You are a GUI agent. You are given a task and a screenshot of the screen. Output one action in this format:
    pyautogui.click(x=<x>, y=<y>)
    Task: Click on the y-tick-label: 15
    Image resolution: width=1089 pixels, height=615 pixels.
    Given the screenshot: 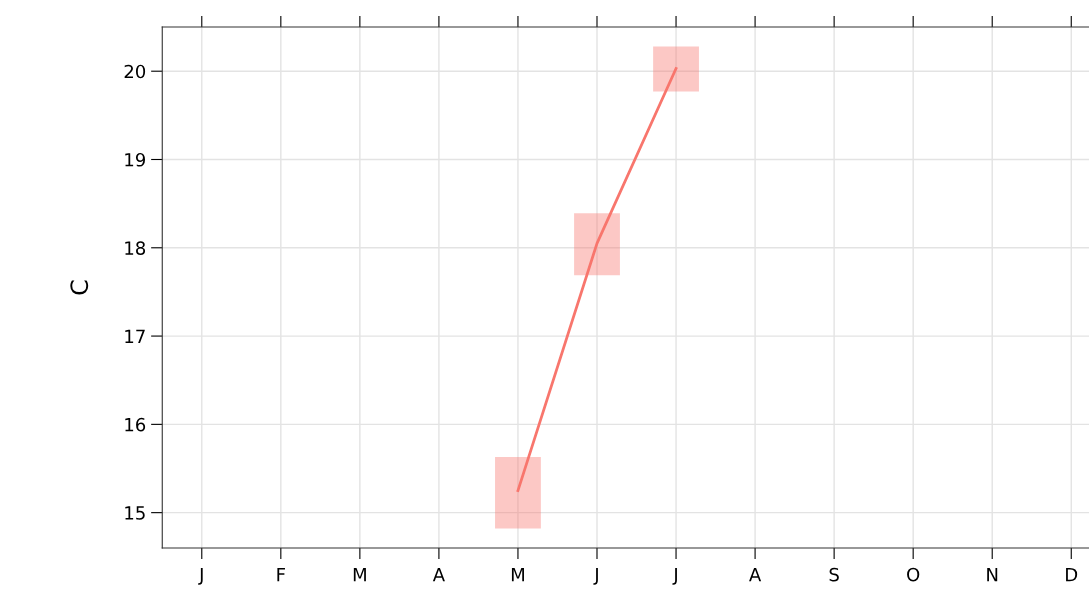 What is the action you would take?
    pyautogui.click(x=135, y=513)
    